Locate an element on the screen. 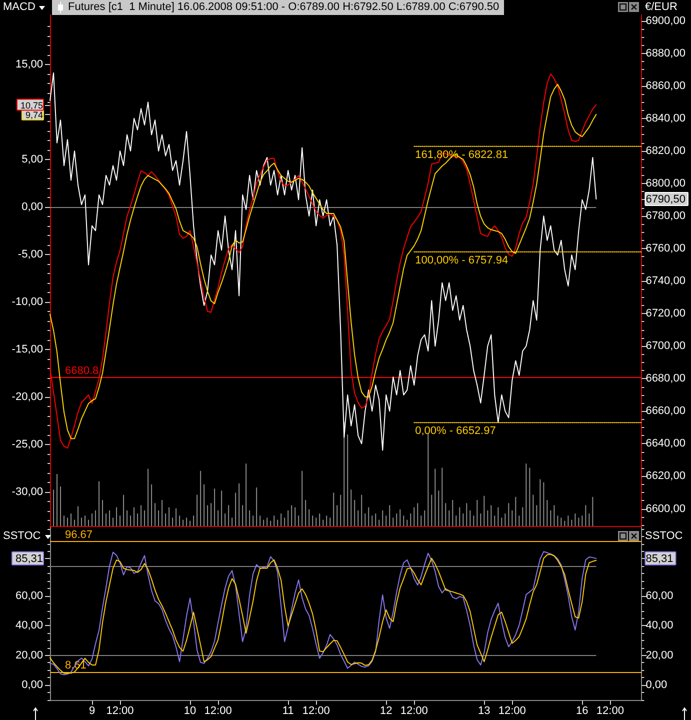 This screenshot has height=720, width=691. series-label: 0,00% - 6652.97 is located at coordinates (455, 431).